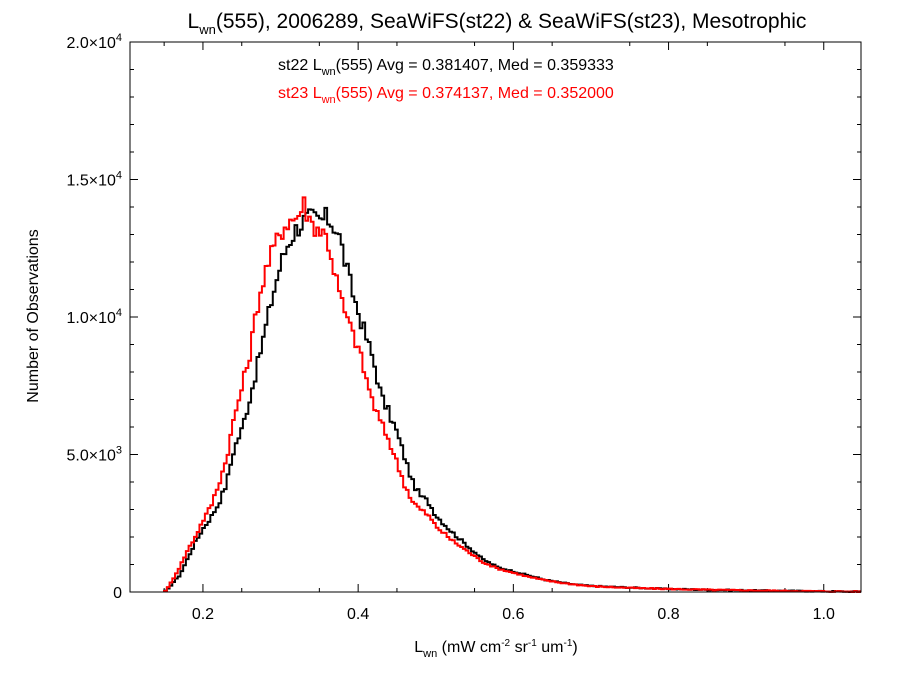  I want to click on y-tick-label-2: 1.0×10⁴, so click(94, 317).